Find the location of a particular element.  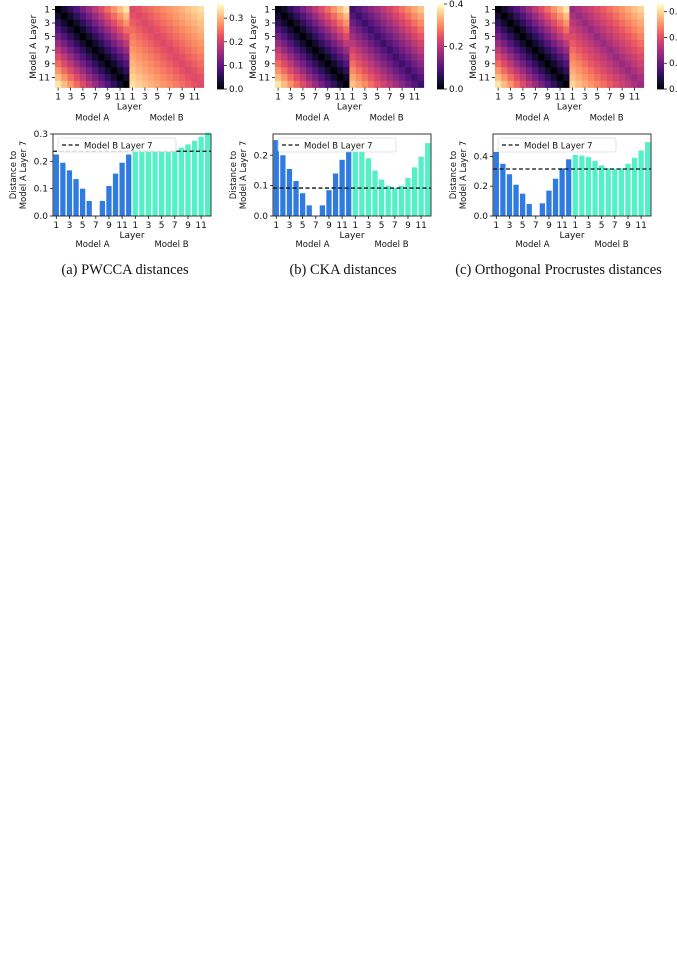

colorbar-tick-label: 0.0 is located at coordinates (236, 90).